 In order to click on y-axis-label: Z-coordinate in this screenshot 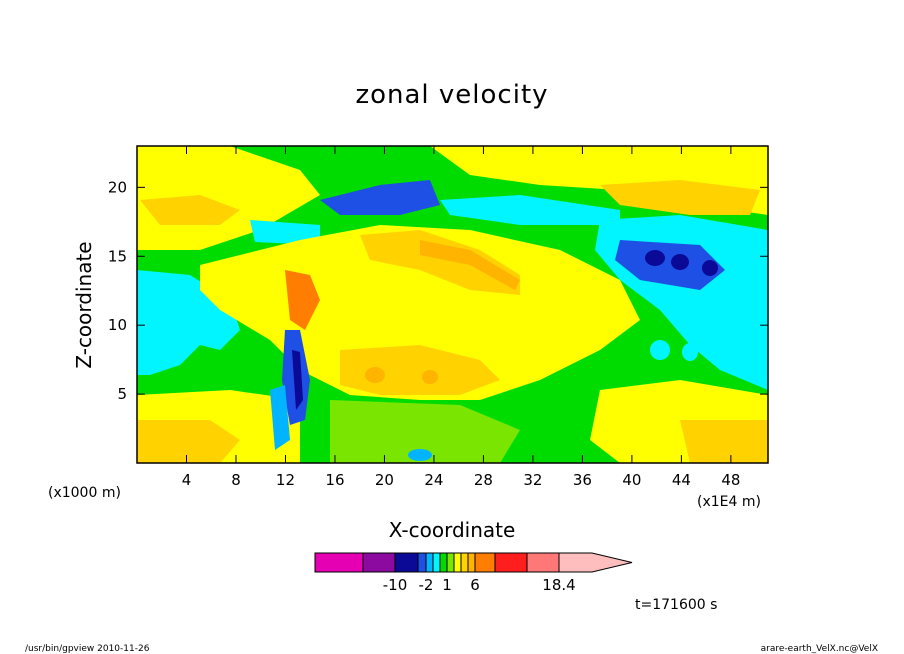, I will do `click(84, 304)`.